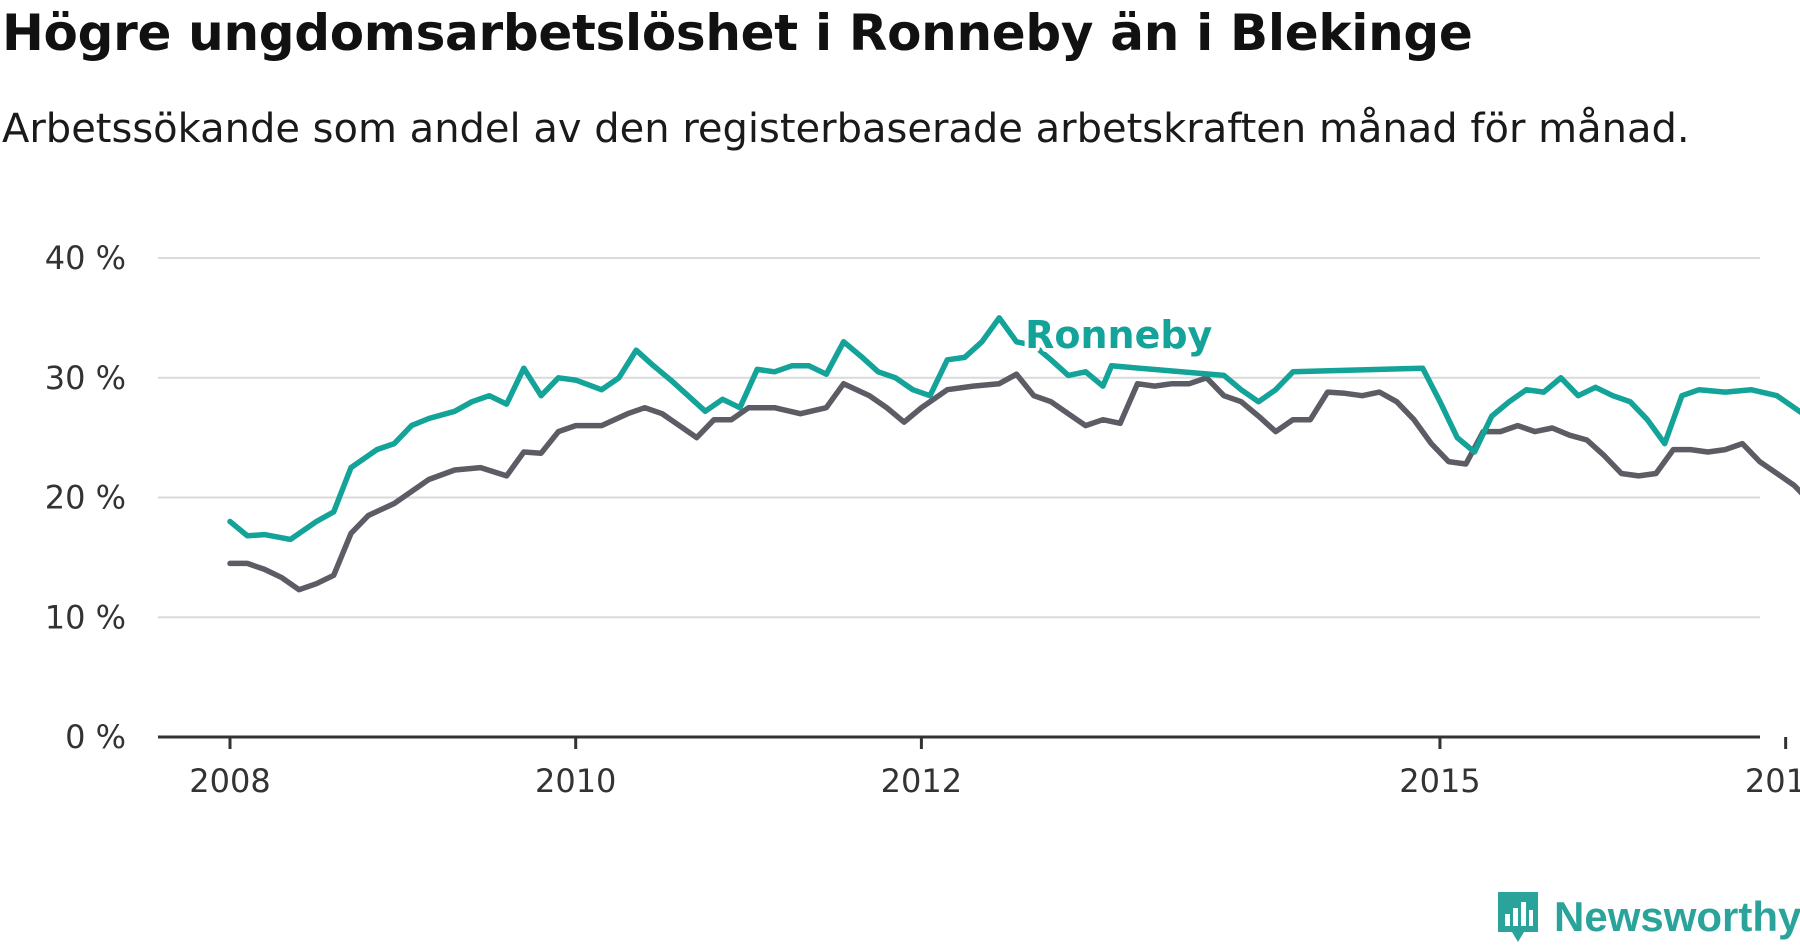 The width and height of the screenshot is (1800, 948). What do you see at coordinates (85, 617) in the screenshot?
I see `y-tick-label: 10 %` at bounding box center [85, 617].